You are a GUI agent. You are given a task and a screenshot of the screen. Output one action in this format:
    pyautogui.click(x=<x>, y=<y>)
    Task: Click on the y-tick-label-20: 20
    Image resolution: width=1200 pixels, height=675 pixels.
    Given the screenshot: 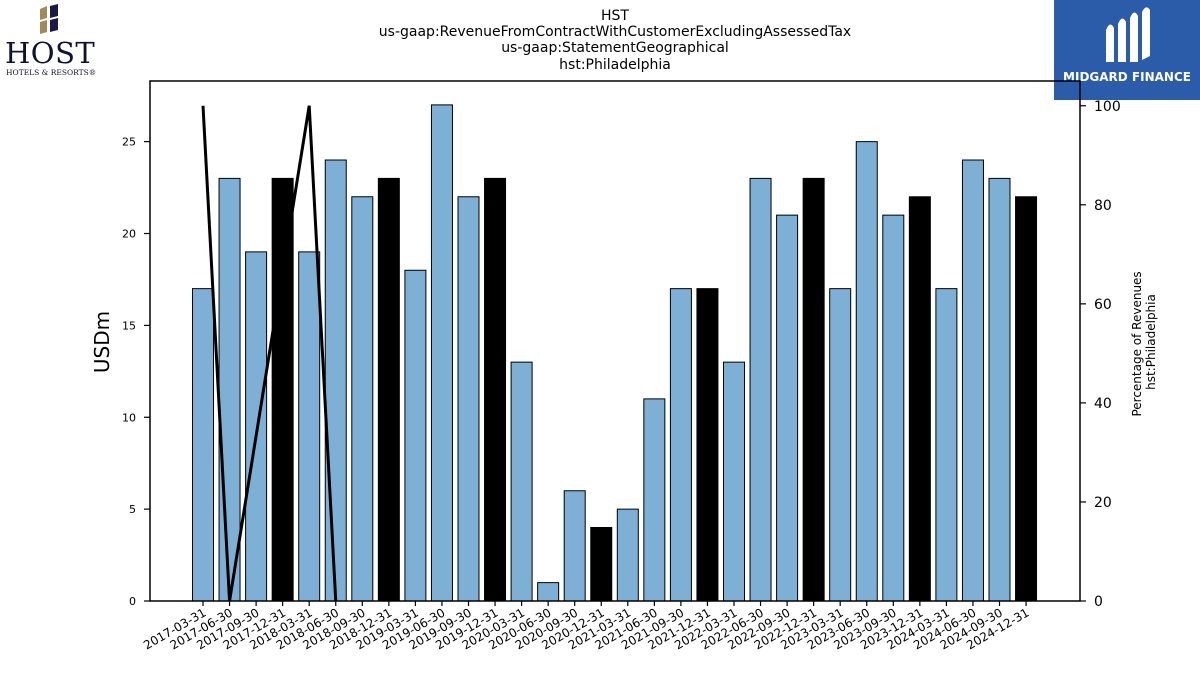 What is the action you would take?
    pyautogui.click(x=129, y=234)
    